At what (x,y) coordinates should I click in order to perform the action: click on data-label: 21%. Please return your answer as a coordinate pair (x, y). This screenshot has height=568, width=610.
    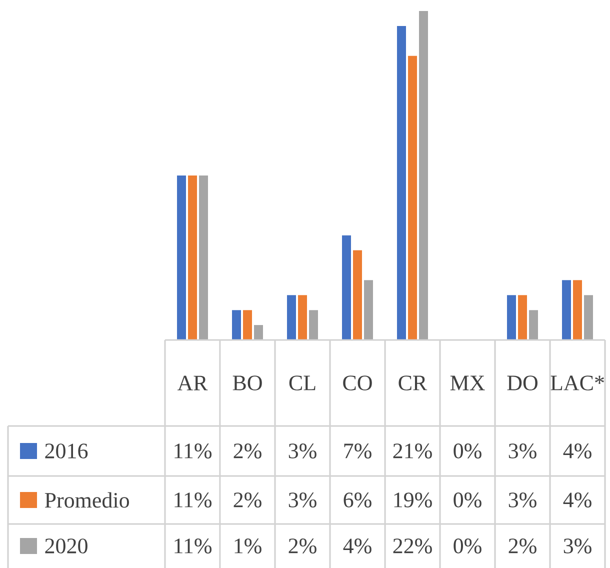
    Looking at the image, I should click on (412, 451).